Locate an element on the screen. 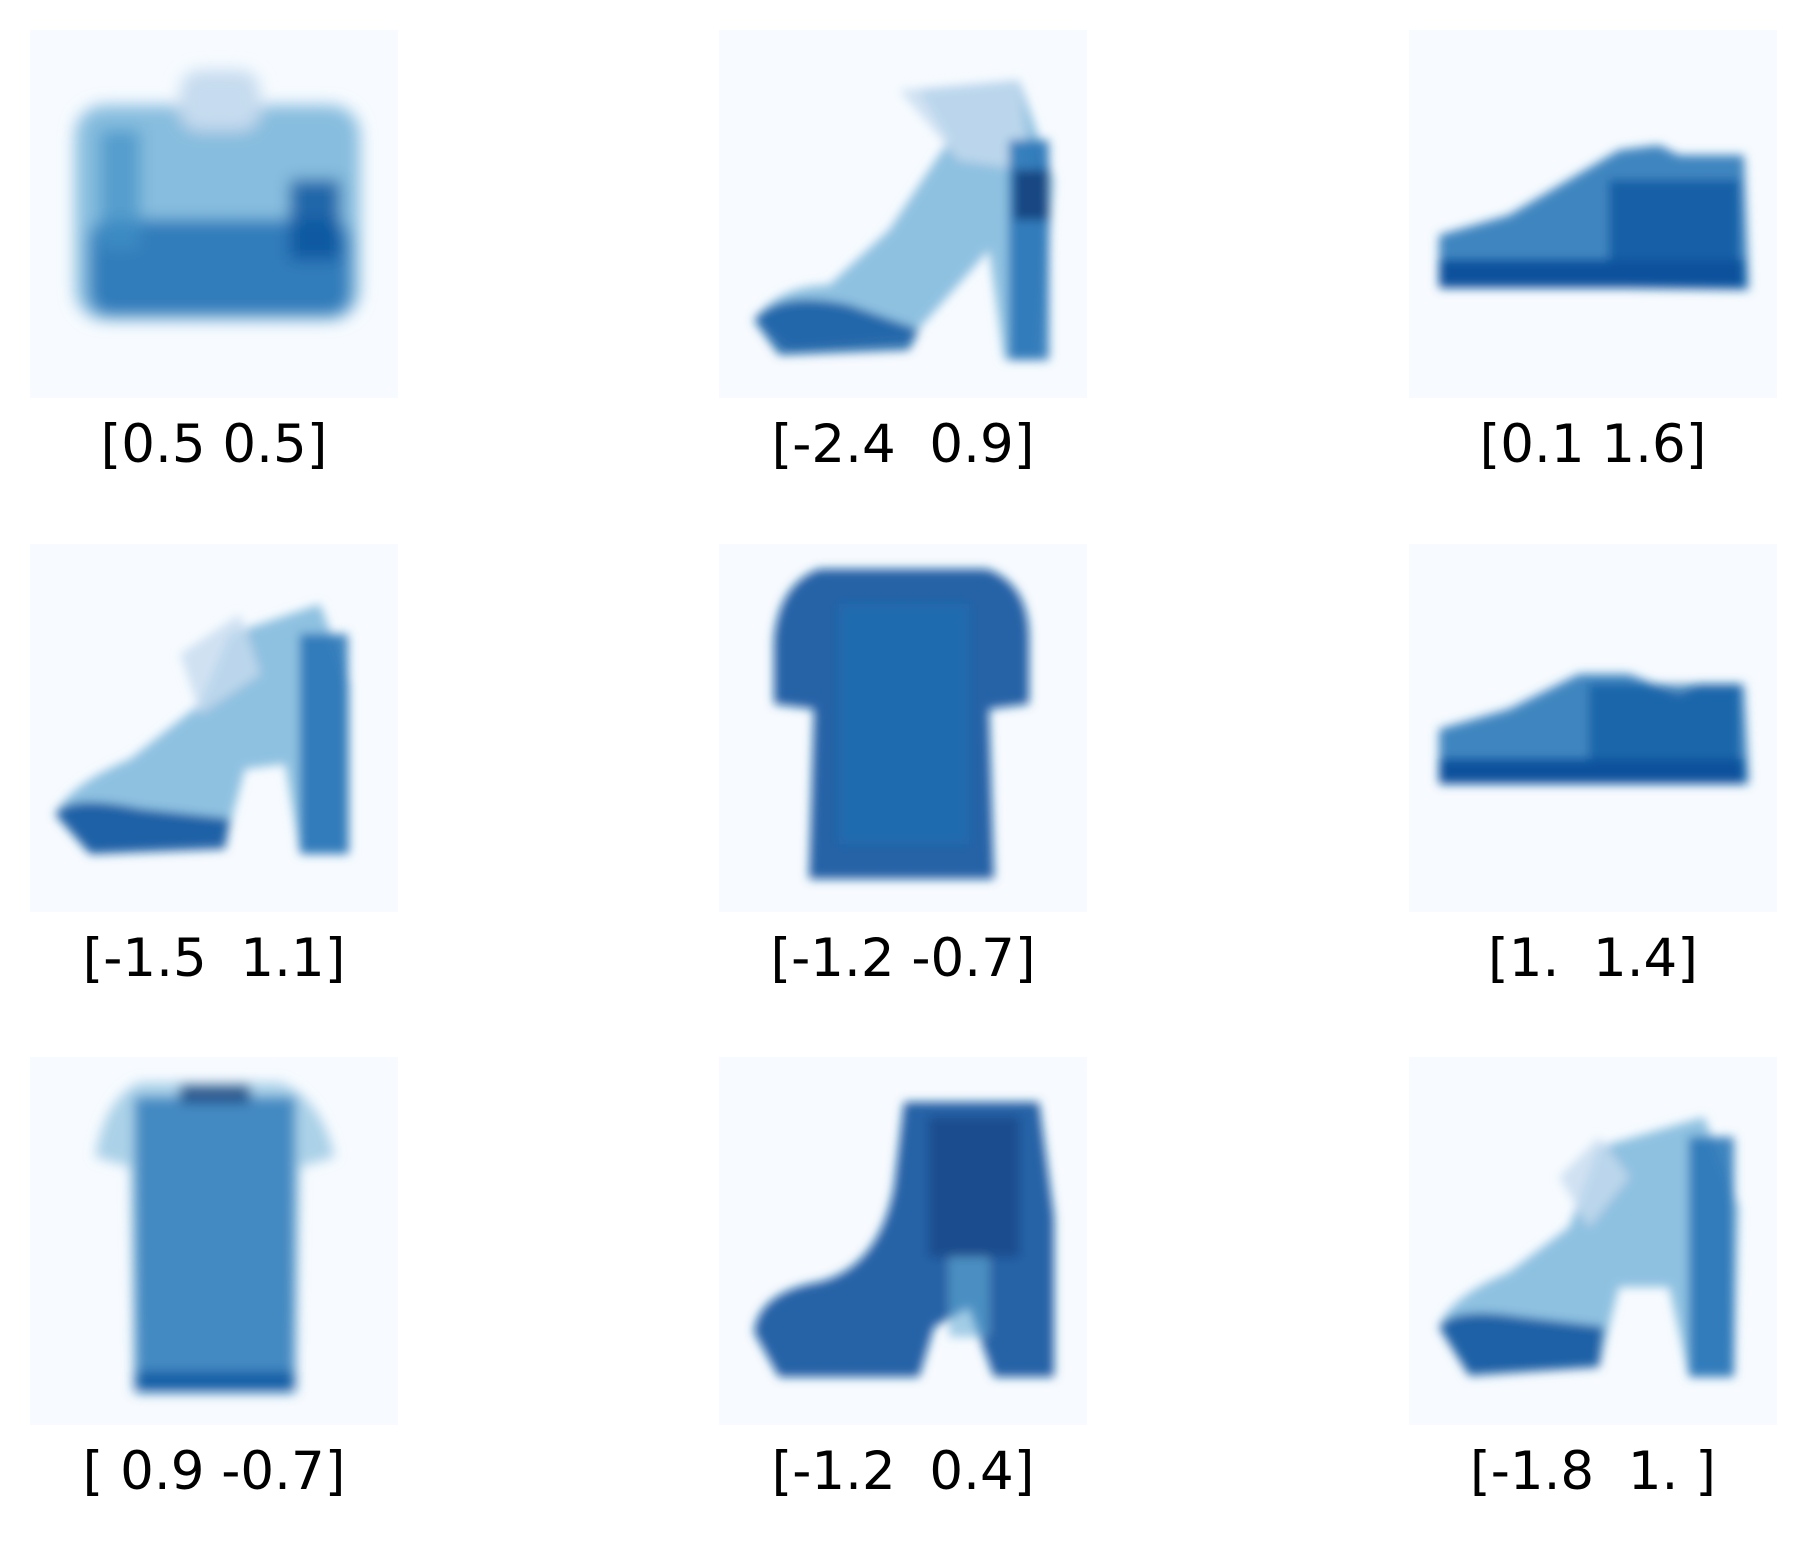 The image size is (1795, 1557). latent-label: [-2.4 0.9] is located at coordinates (903, 444).